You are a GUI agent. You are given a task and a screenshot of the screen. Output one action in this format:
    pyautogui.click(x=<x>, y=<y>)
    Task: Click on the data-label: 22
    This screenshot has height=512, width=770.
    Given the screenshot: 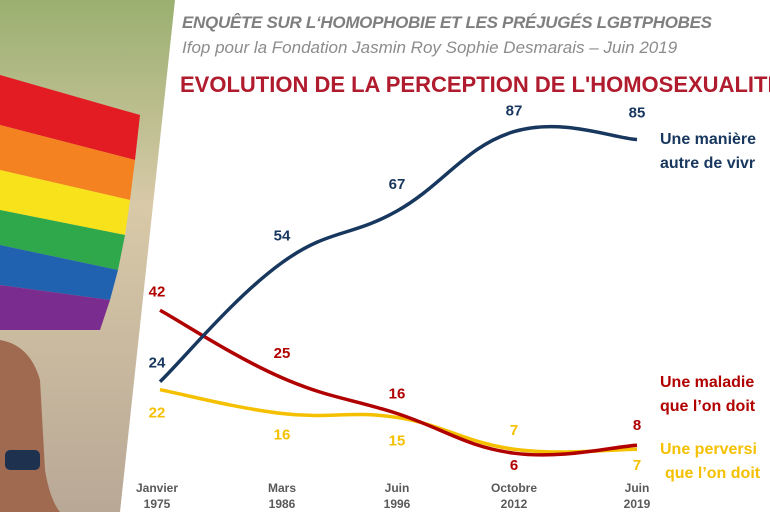 What is the action you would take?
    pyautogui.click(x=157, y=413)
    